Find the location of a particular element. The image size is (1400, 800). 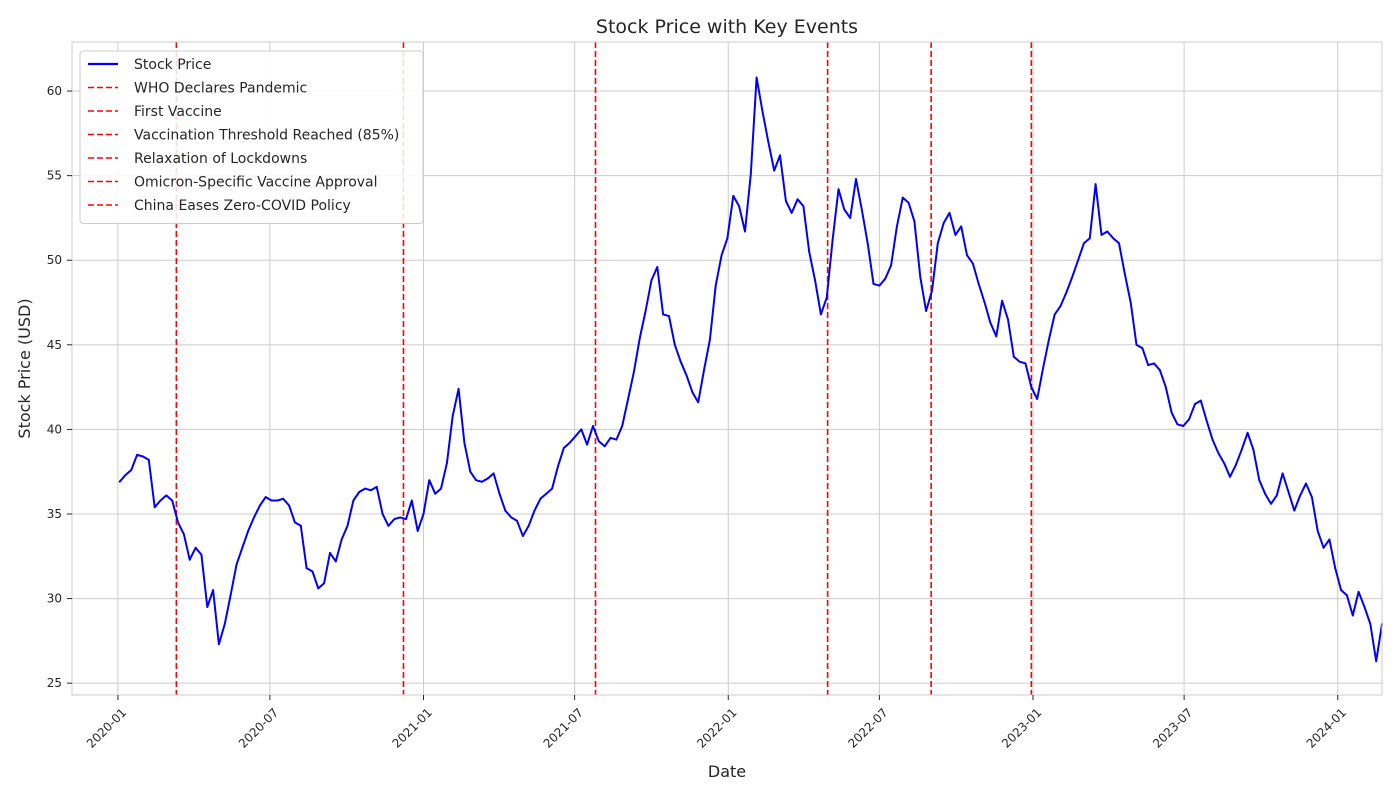

legend-label: WHO Declares Pandemic is located at coordinates (220, 89).